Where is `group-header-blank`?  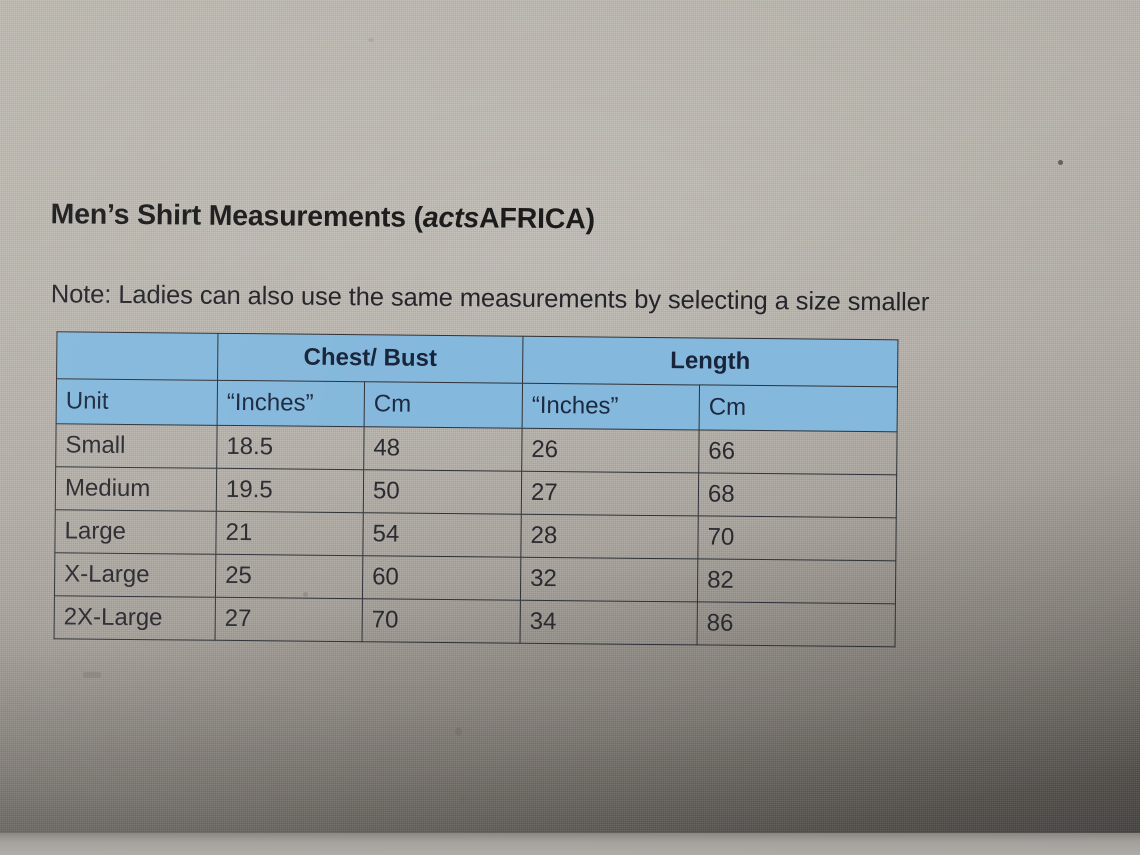
group-header-blank is located at coordinates (137, 356).